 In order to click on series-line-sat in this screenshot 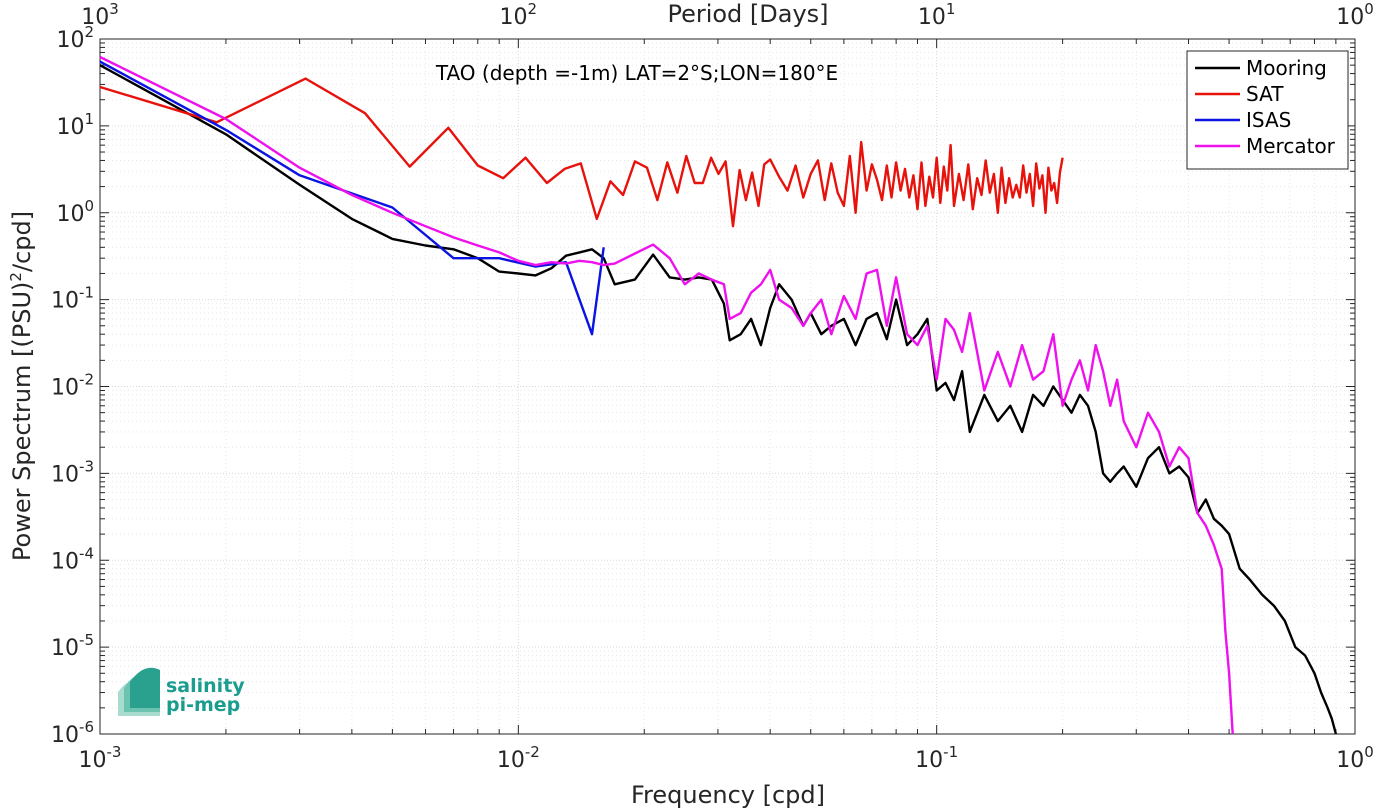, I will do `click(581, 152)`.